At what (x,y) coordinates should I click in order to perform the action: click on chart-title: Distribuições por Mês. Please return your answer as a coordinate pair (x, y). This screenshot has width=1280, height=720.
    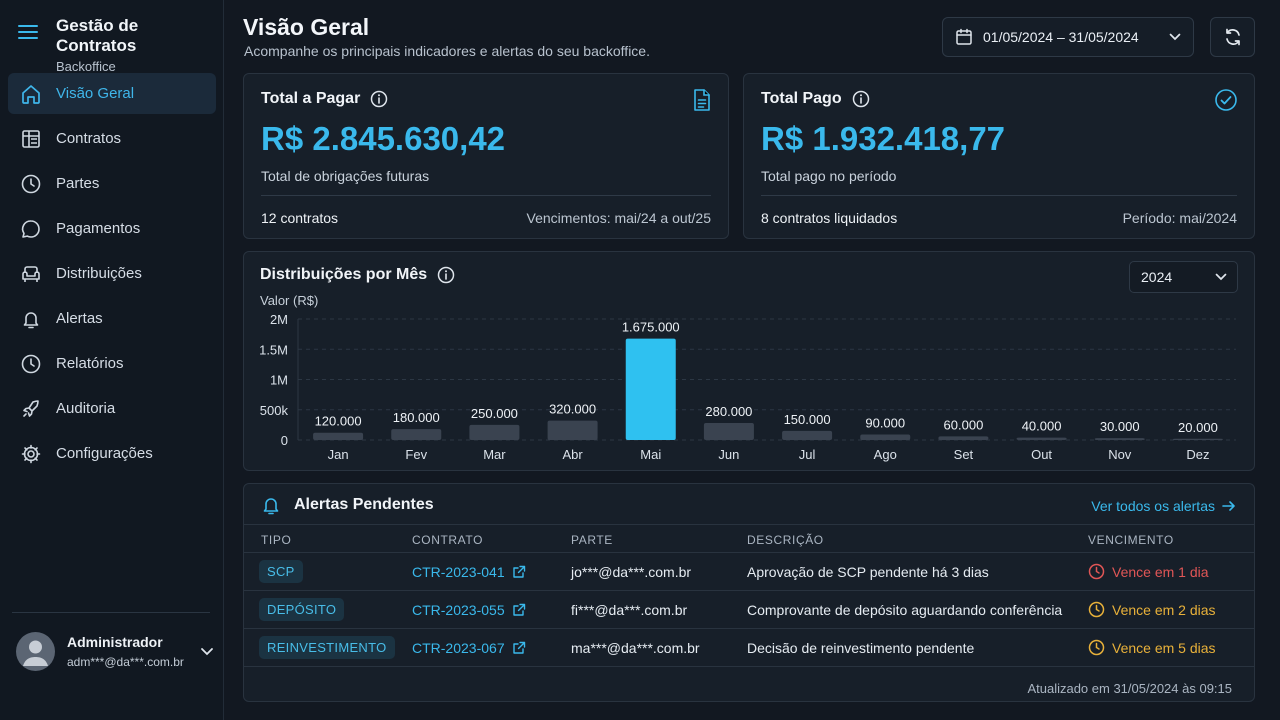
    Looking at the image, I should click on (357, 275).